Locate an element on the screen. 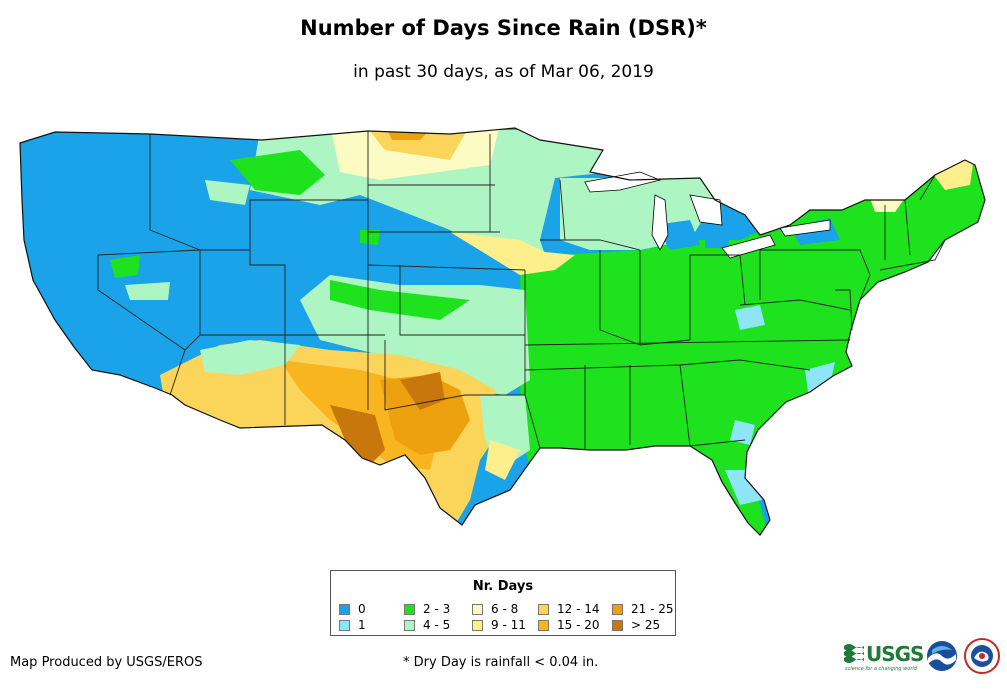 The height and width of the screenshot is (691, 1007). legend-label: 15 - 20 is located at coordinates (578, 625).